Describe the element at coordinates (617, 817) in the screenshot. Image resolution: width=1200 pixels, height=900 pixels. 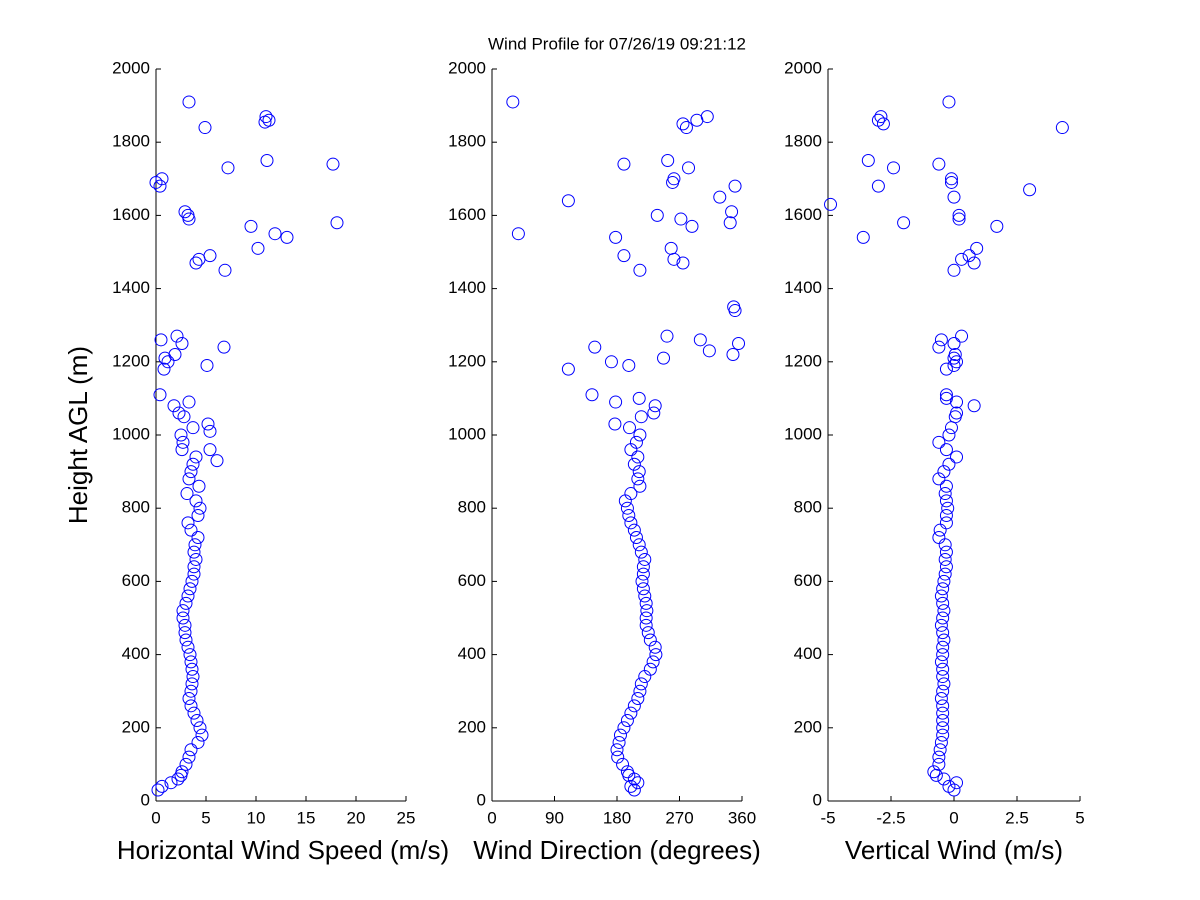
I see `x-tick-label: 180` at that location.